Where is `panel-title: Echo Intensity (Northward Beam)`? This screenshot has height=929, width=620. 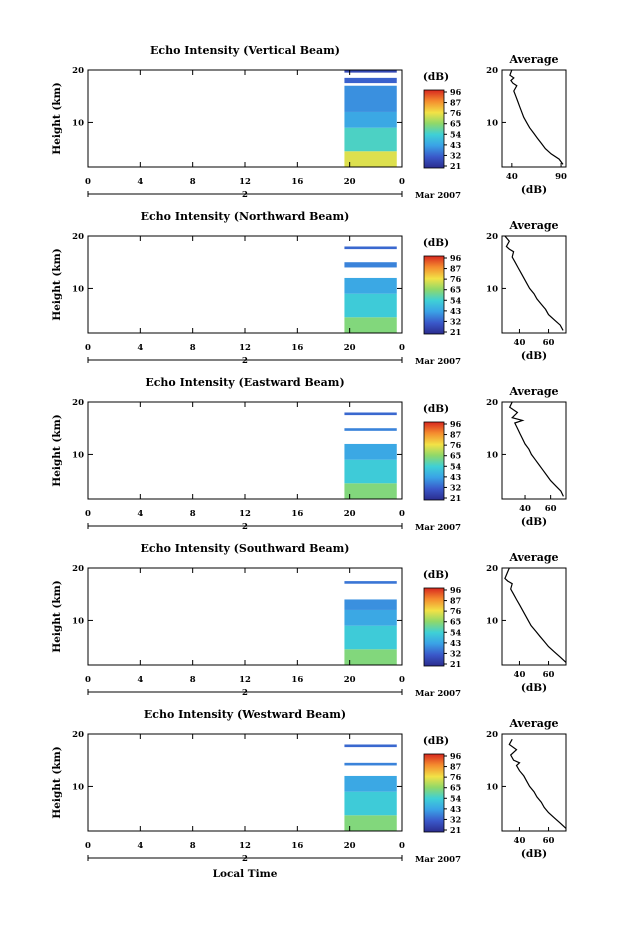
panel-title: Echo Intensity (Northward Beam) is located at coordinates (245, 216).